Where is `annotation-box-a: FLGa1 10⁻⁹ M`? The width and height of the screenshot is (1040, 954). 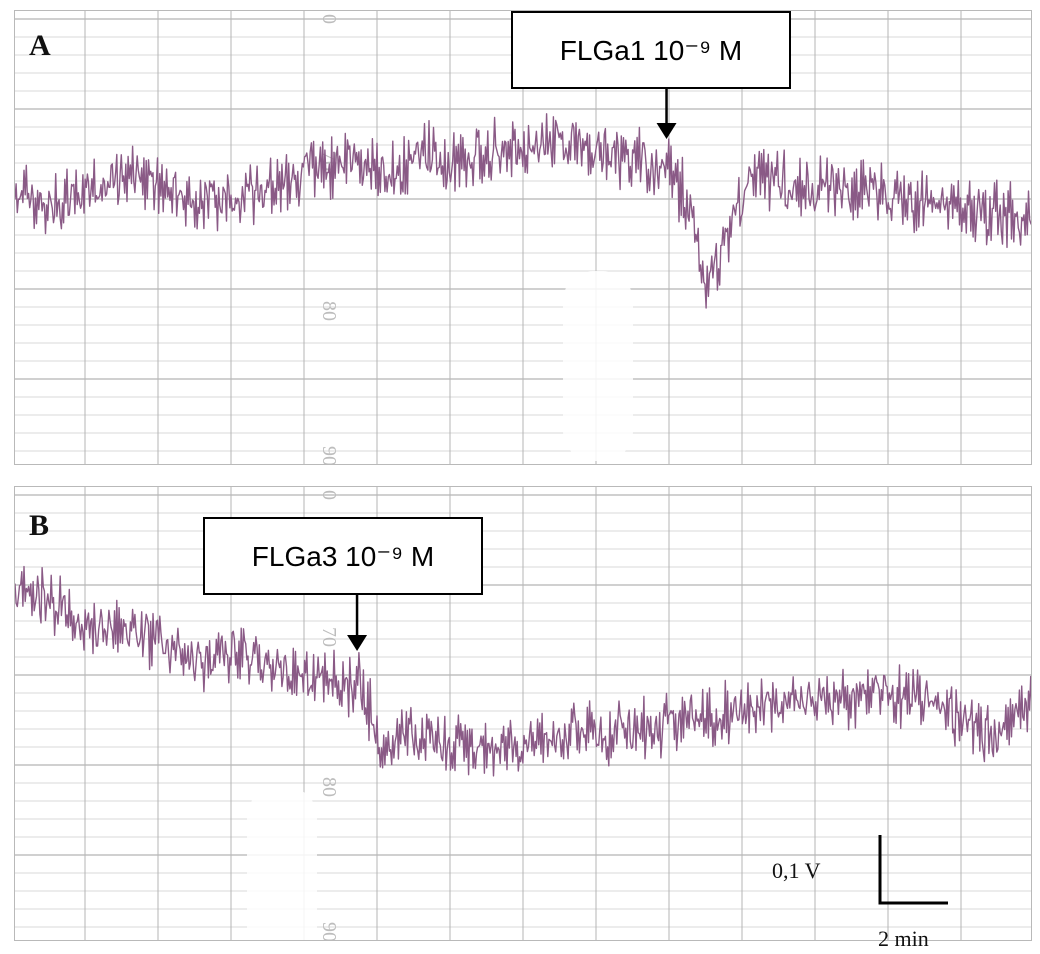
annotation-box-a: FLGa1 10⁻⁹ M is located at coordinates (651, 50).